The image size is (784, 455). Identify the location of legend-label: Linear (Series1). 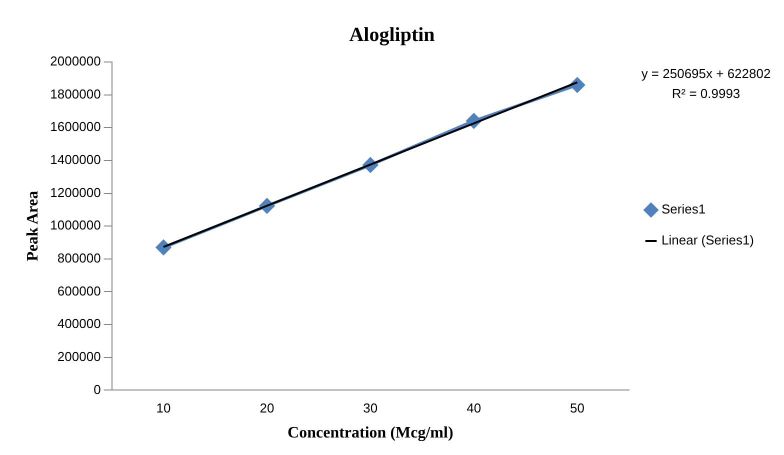
(708, 240).